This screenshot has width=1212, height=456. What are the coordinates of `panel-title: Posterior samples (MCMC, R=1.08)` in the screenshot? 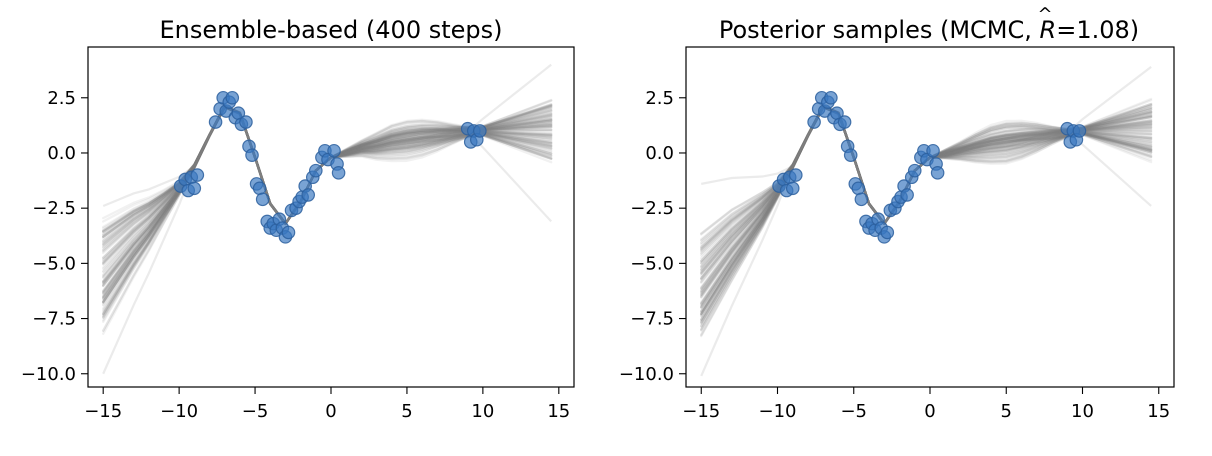 It's located at (929, 30).